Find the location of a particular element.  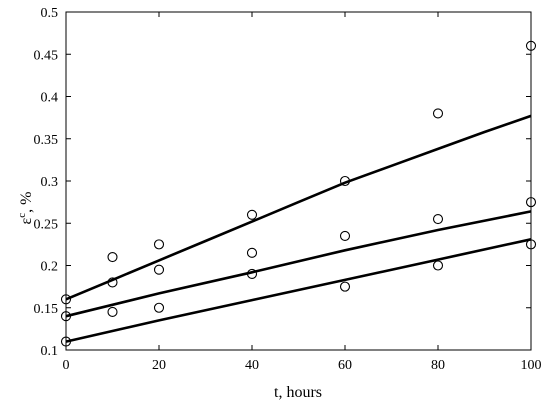

y-axis-label-superscript: c is located at coordinates (22, 215).